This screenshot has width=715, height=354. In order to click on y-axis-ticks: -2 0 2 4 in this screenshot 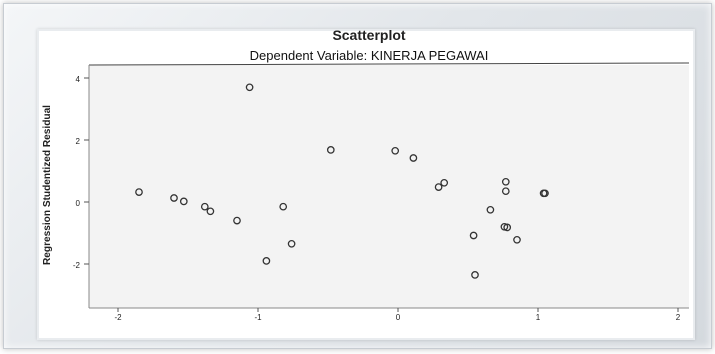, I will do `click(81, 172)`.